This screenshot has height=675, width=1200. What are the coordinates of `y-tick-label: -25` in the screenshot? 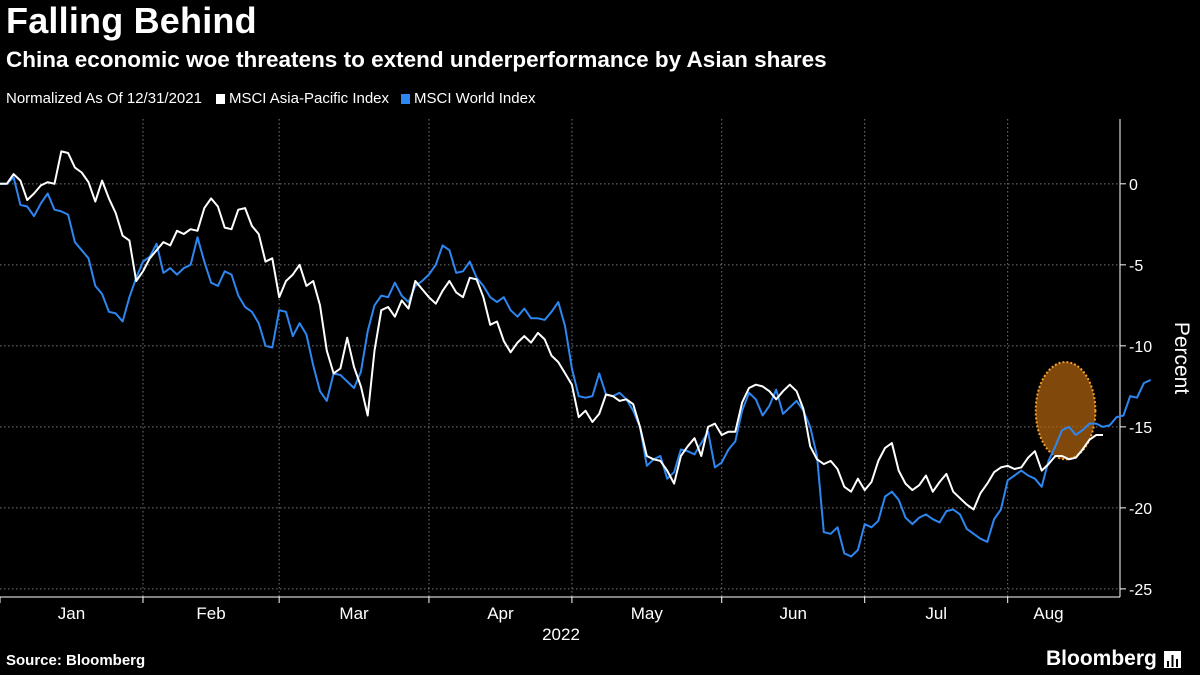 It's located at (1140, 590).